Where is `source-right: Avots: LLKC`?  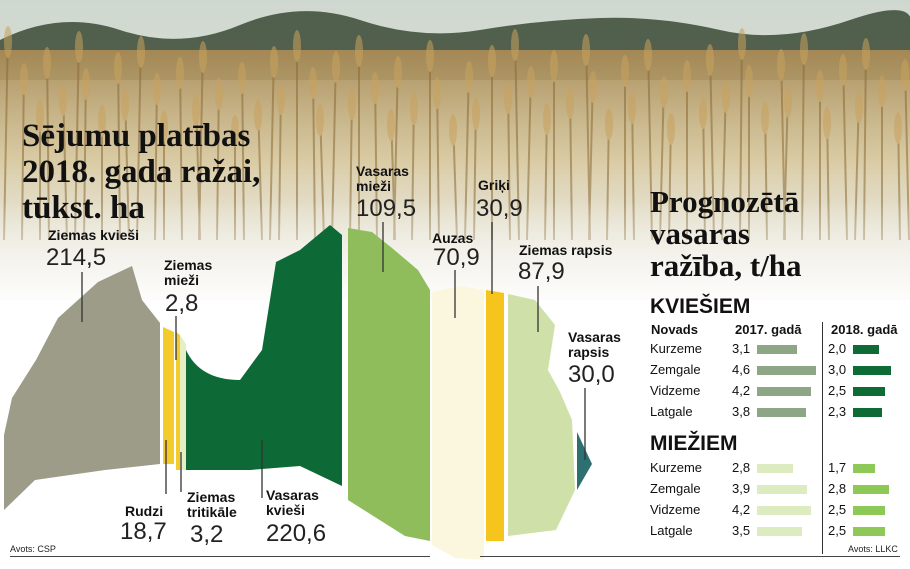 source-right: Avots: LLKC is located at coordinates (873, 549).